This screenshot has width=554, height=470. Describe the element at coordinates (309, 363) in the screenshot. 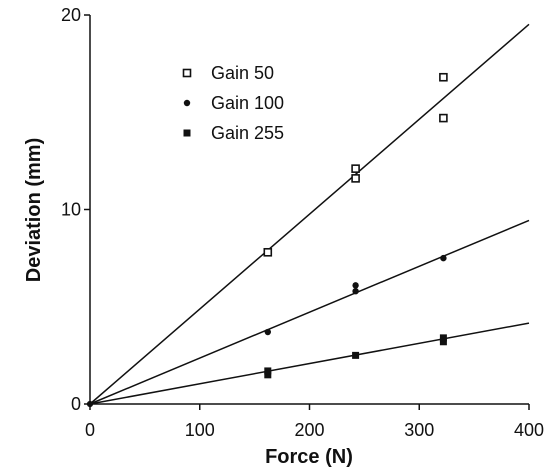

I see `fit-line` at that location.